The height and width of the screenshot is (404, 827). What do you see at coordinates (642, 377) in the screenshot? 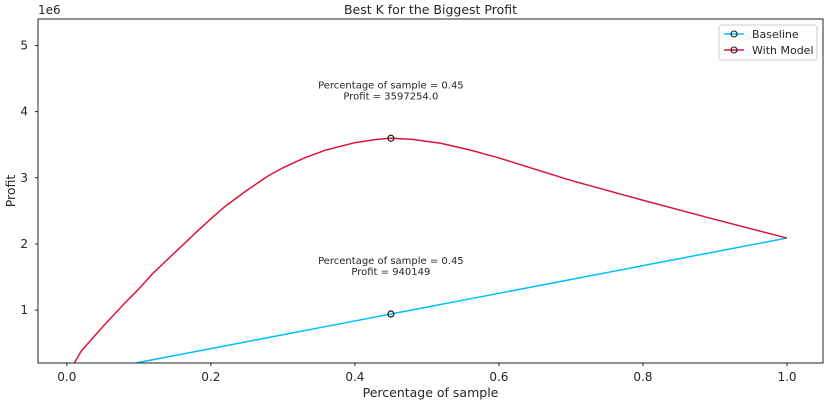
I see `x-tick-label: 0.8` at bounding box center [642, 377].